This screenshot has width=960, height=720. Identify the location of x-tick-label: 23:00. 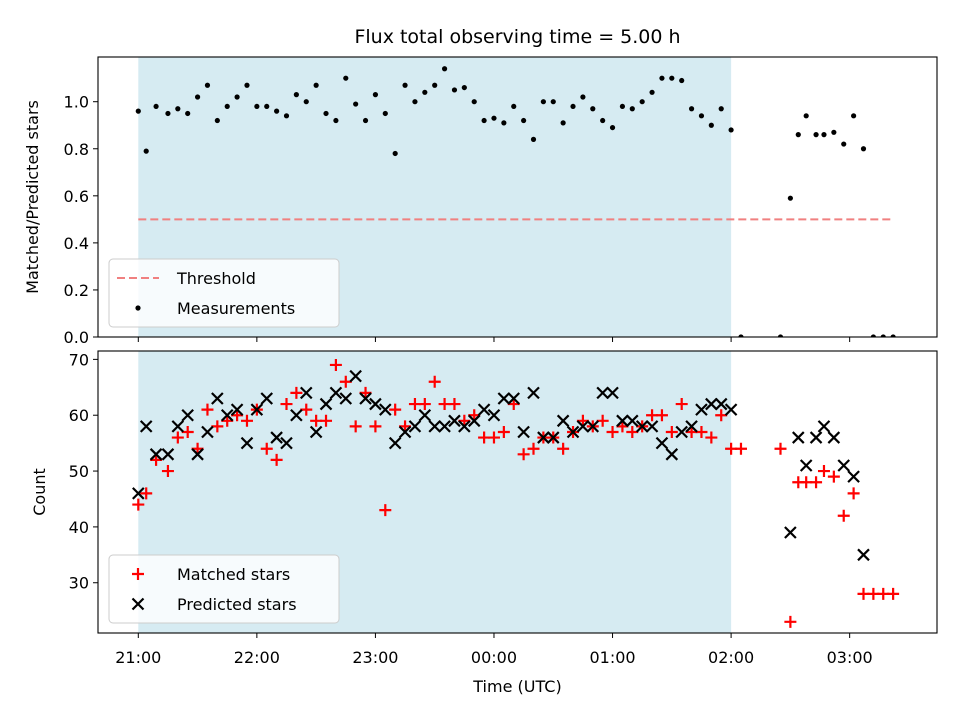
(375, 657).